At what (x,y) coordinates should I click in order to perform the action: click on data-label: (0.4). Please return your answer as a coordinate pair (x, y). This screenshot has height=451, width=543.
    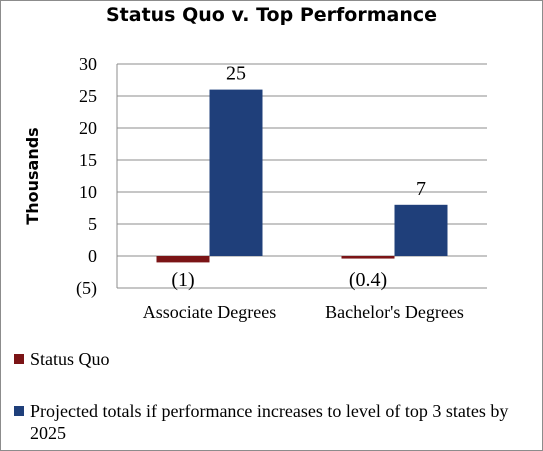
    Looking at the image, I should click on (368, 280).